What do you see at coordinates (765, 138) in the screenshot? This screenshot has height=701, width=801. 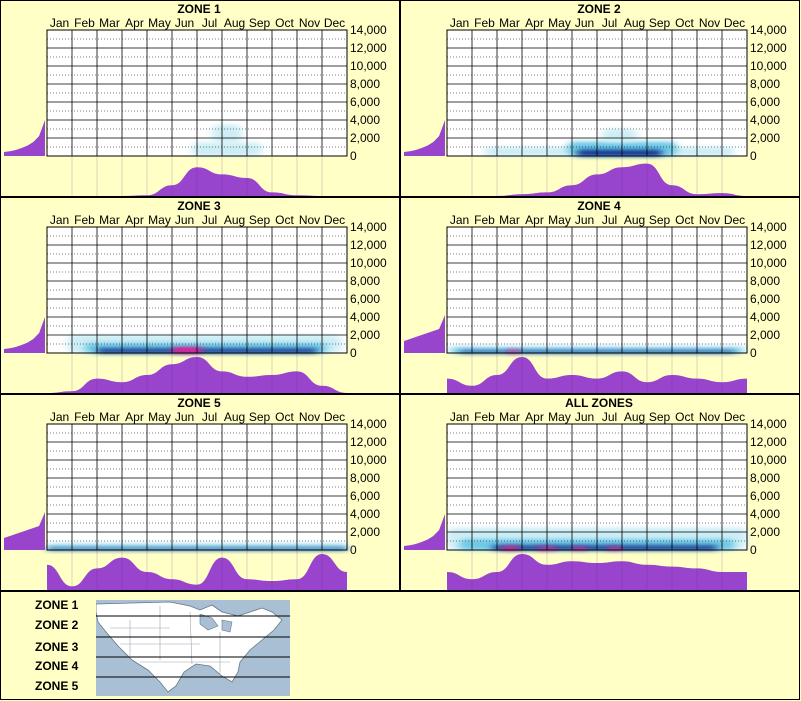 I see `y-tick-2000: 2,000` at bounding box center [765, 138].